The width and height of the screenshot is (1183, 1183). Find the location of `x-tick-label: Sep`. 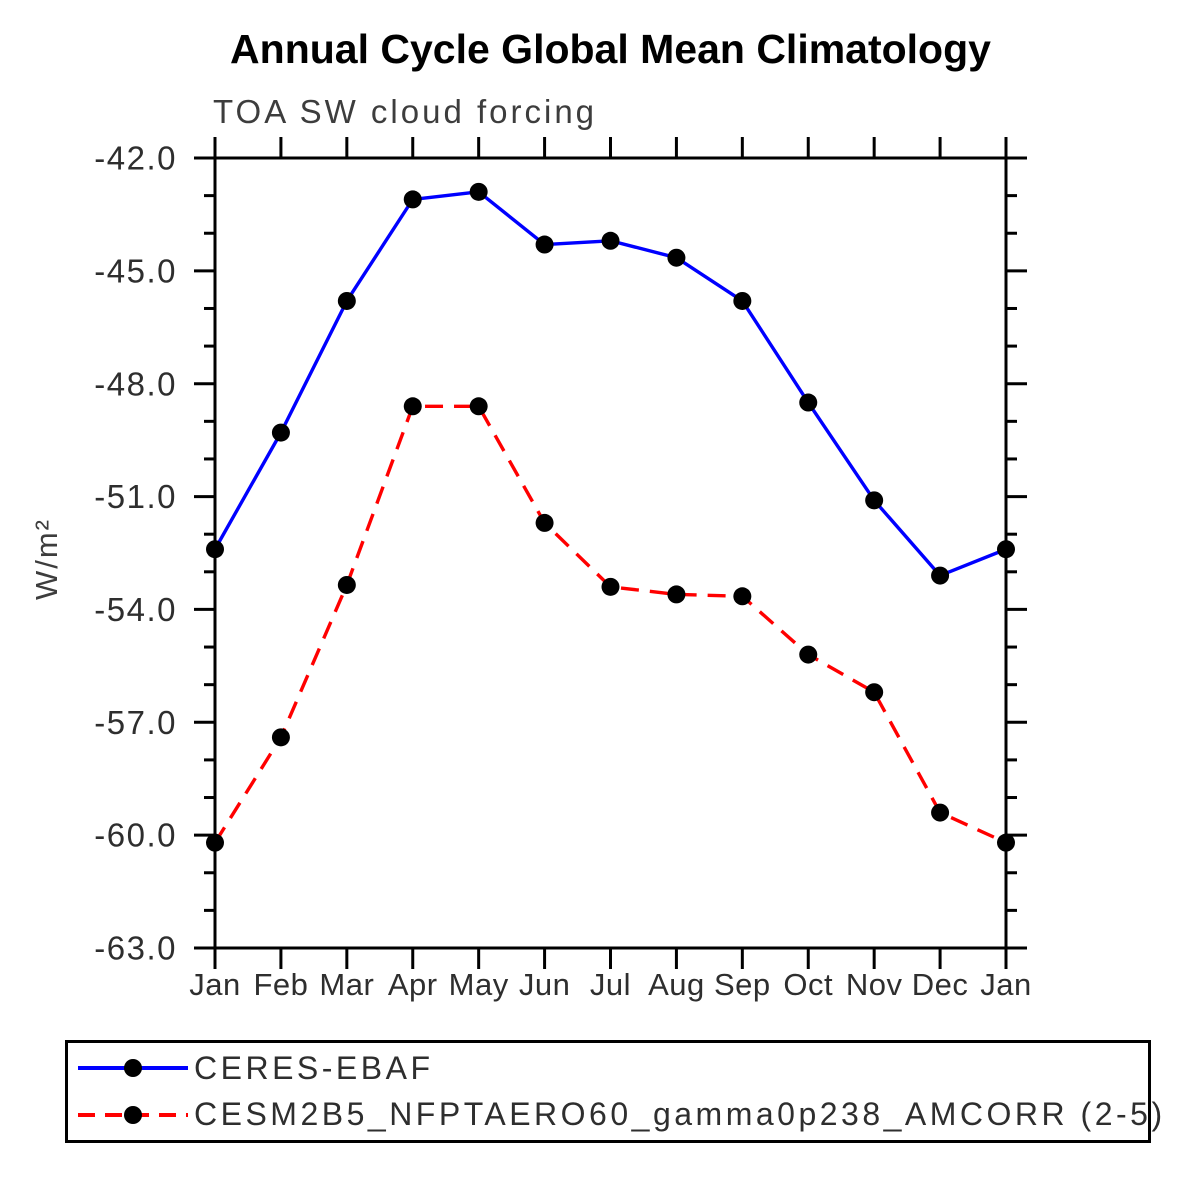

x-tick-label: Sep is located at coordinates (742, 984).